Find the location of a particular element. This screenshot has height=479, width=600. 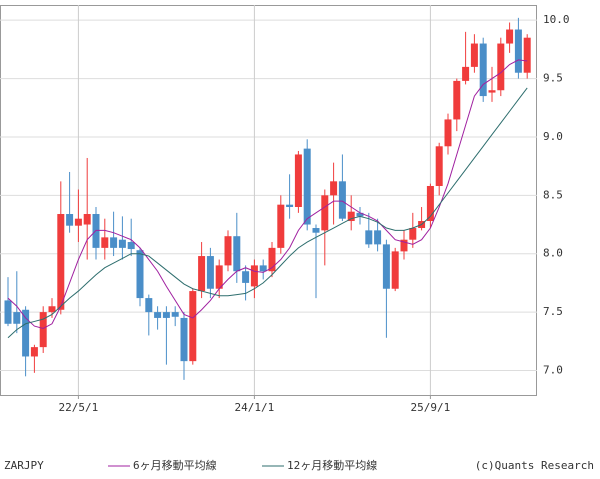

x-tick-label: 22/5/1 is located at coordinates (79, 407).